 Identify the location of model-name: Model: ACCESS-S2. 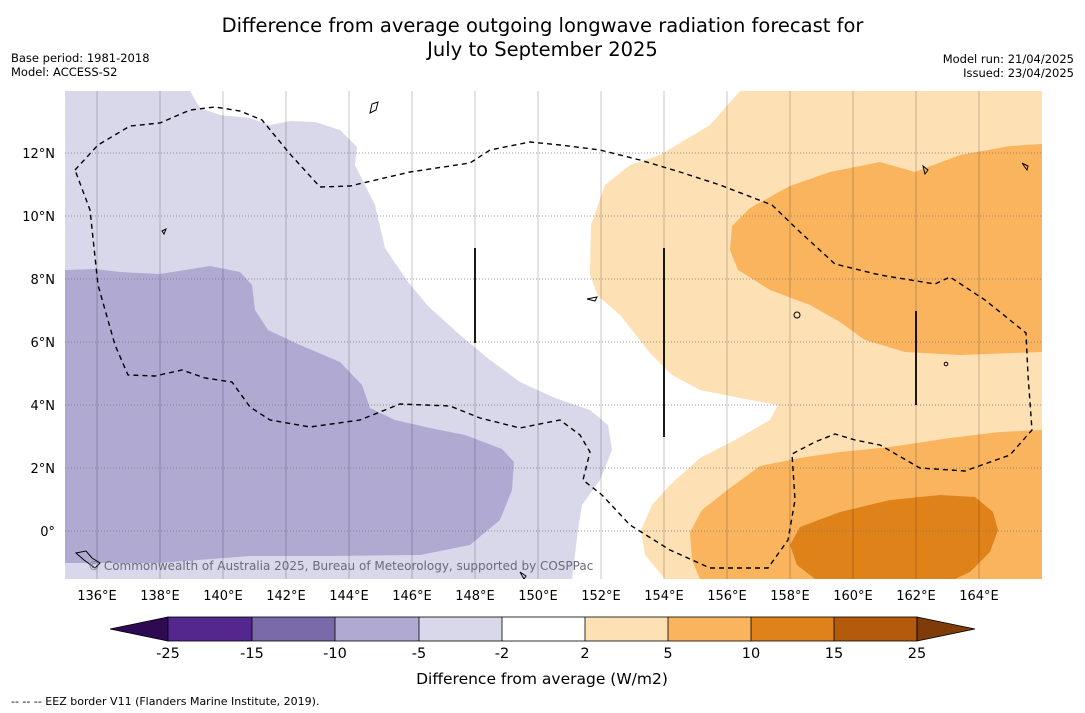
(64, 72).